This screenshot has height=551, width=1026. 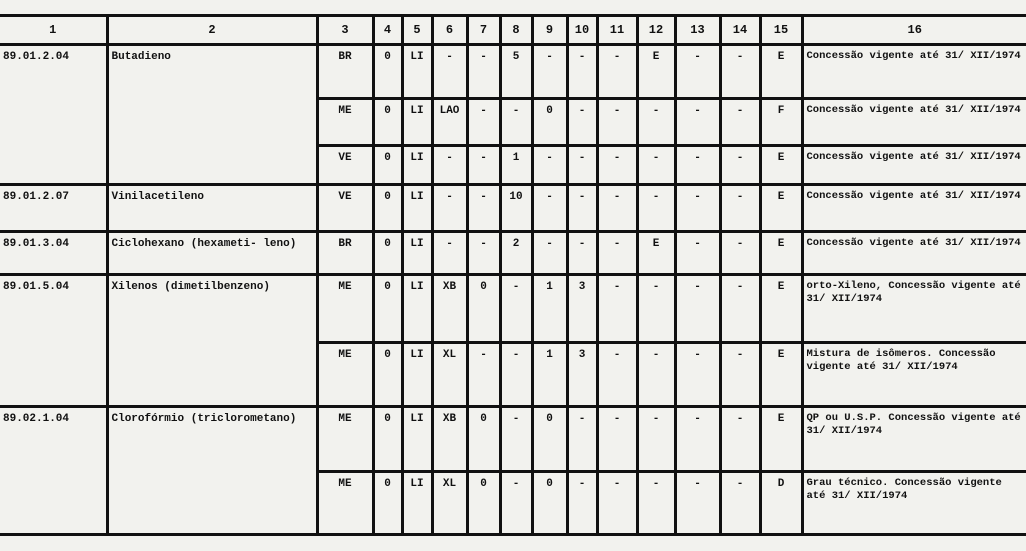 What do you see at coordinates (449, 30) in the screenshot?
I see `column-header-6: 6` at bounding box center [449, 30].